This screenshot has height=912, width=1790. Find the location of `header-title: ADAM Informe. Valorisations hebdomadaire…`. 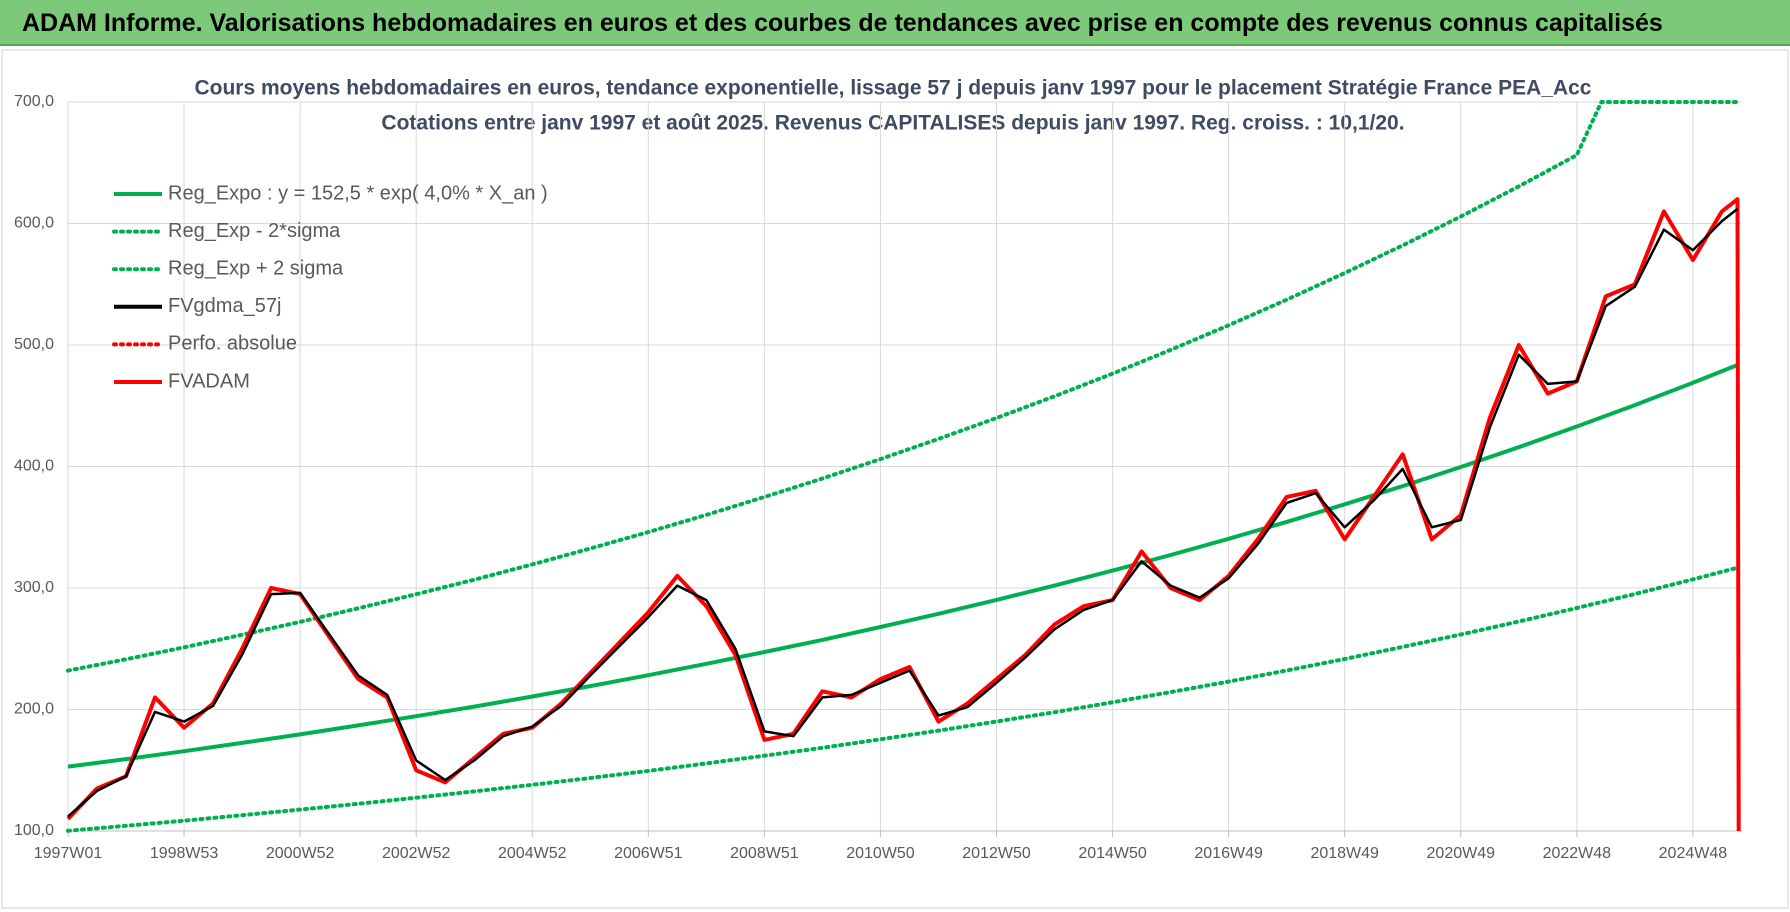

header-title: ADAM Informe. Valorisations hebdomadaire… is located at coordinates (842, 23).